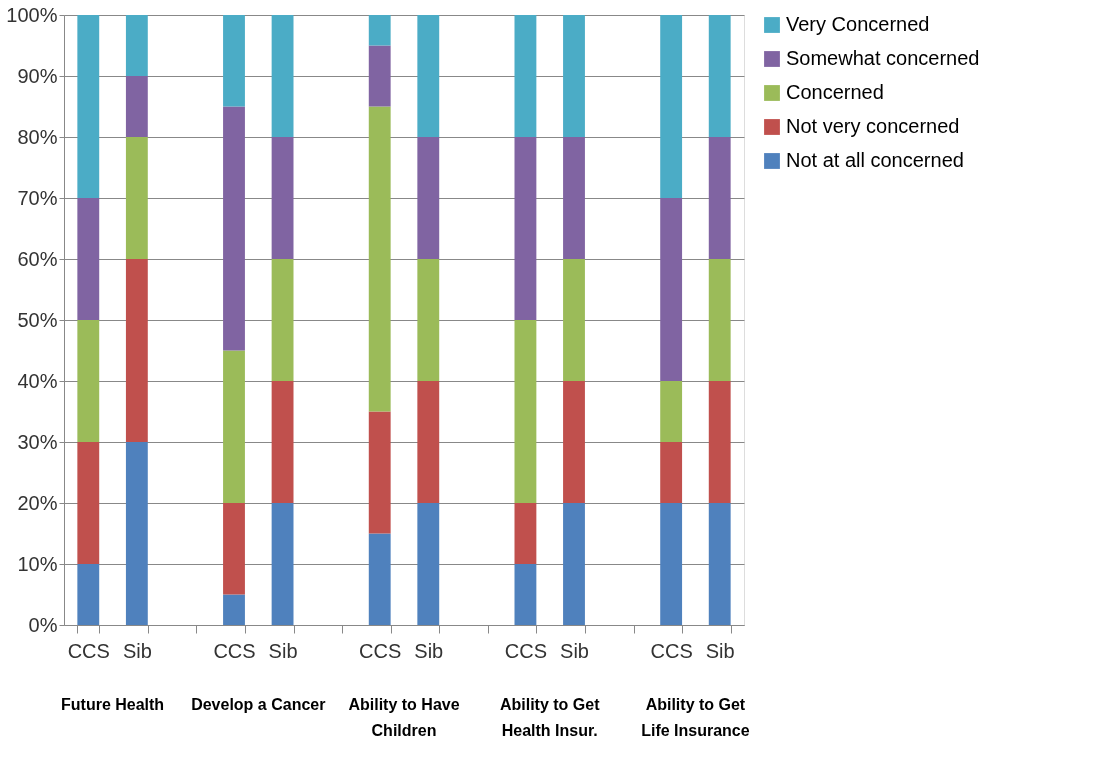  I want to click on legend-label: Very Concerned, so click(858, 24).